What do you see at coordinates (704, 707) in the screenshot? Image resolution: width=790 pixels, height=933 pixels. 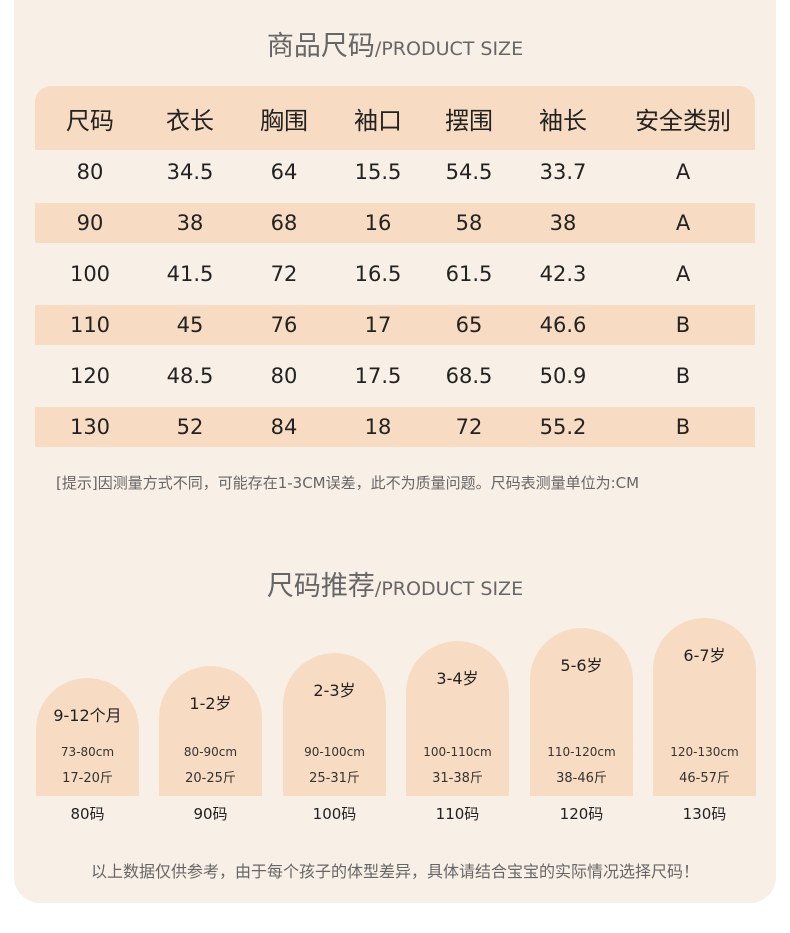 I see `size-arch: 6-7岁 120-130cm 46-57斤` at bounding box center [704, 707].